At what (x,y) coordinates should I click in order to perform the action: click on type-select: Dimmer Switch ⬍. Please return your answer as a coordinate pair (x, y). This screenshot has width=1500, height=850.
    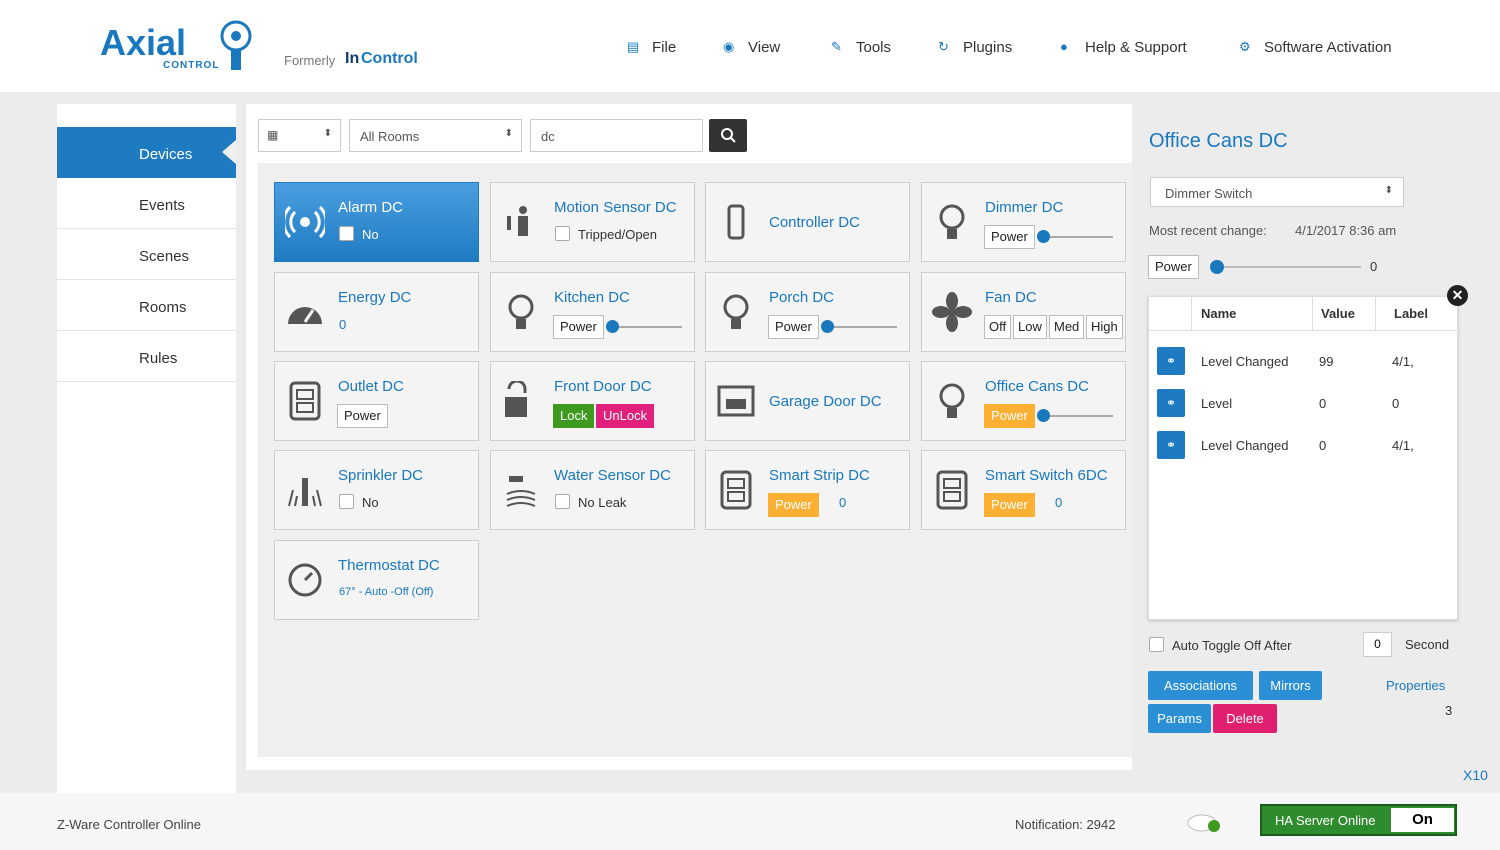
    Looking at the image, I should click on (1277, 192).